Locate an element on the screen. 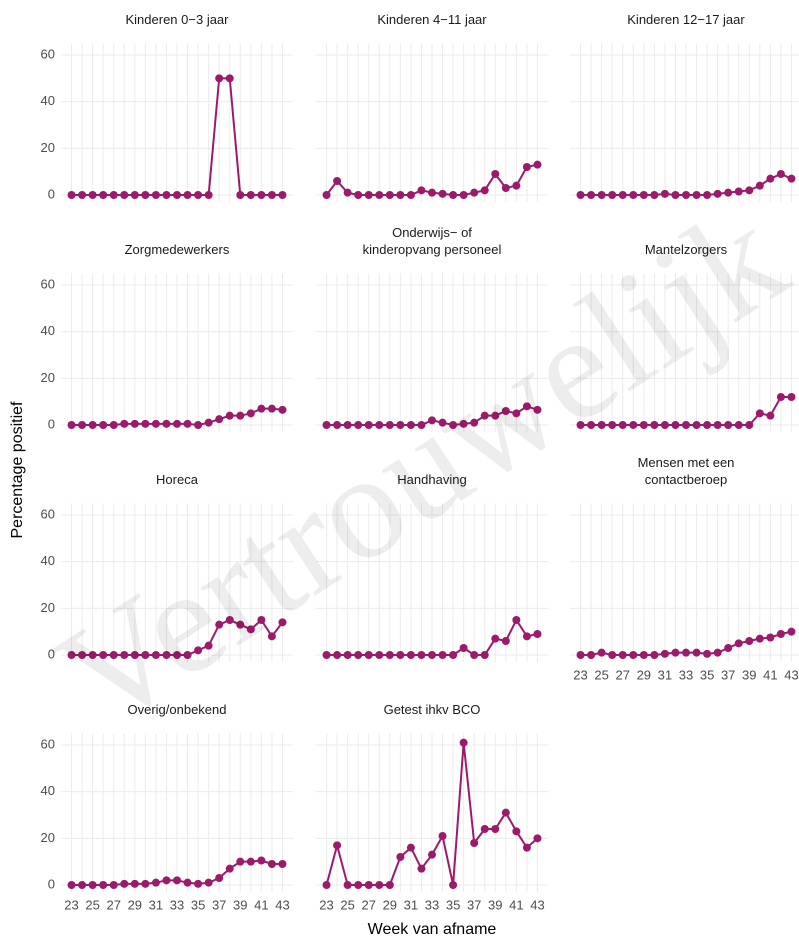 Image resolution: width=799 pixels, height=942 pixels. panel-title: Mensen met een is located at coordinates (686, 462).